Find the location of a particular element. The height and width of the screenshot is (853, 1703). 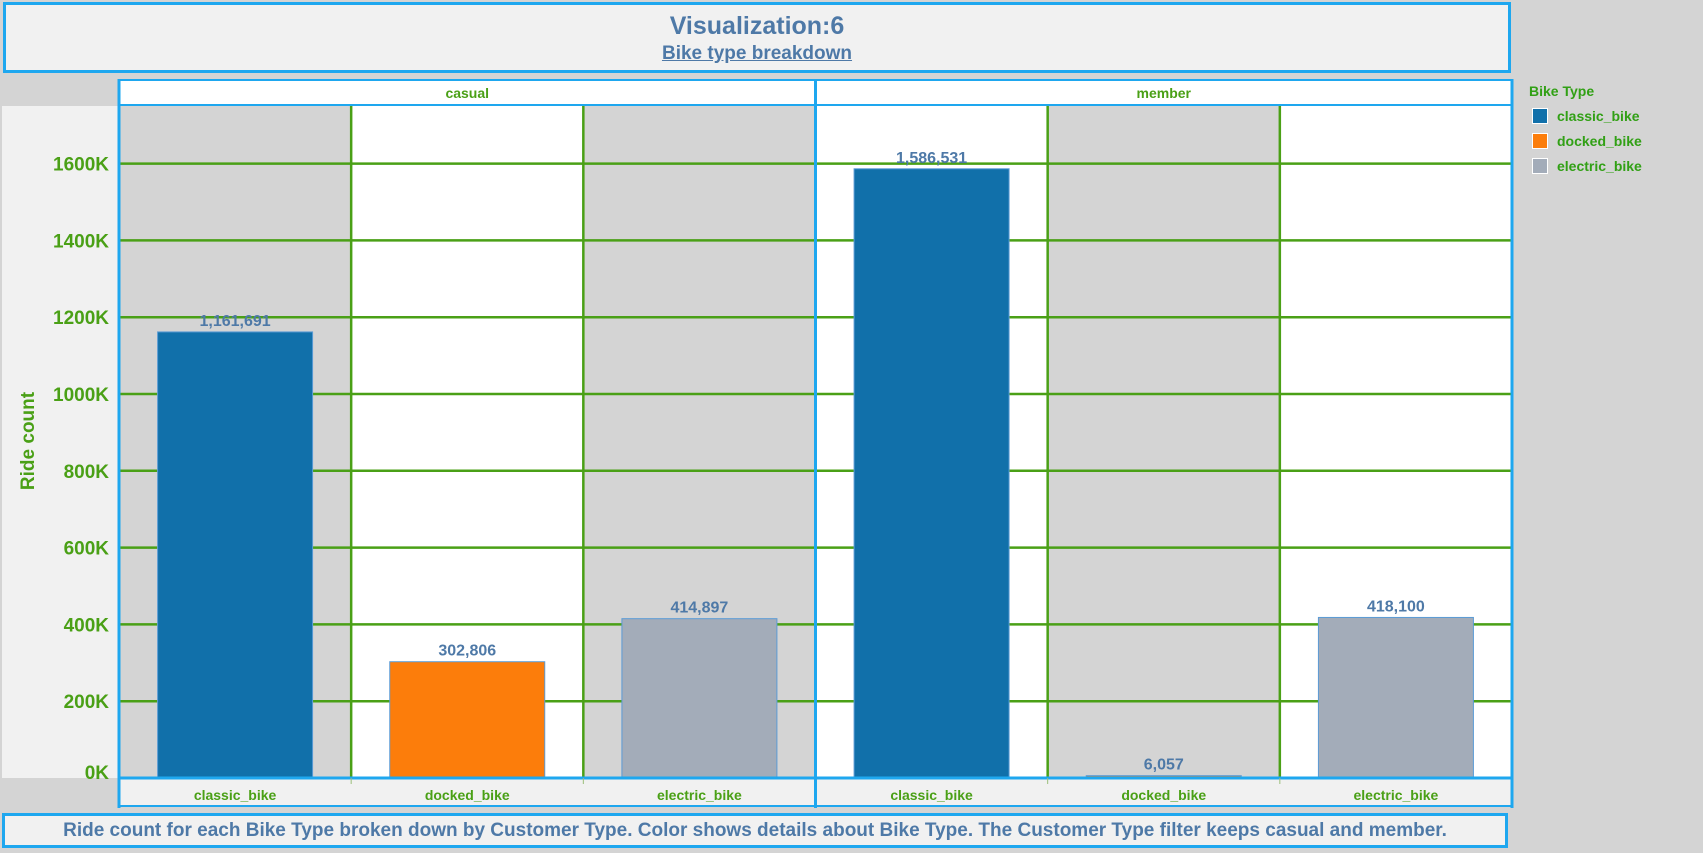

title-panel: Visualization:6 Bike type breakdown is located at coordinates (757, 37).